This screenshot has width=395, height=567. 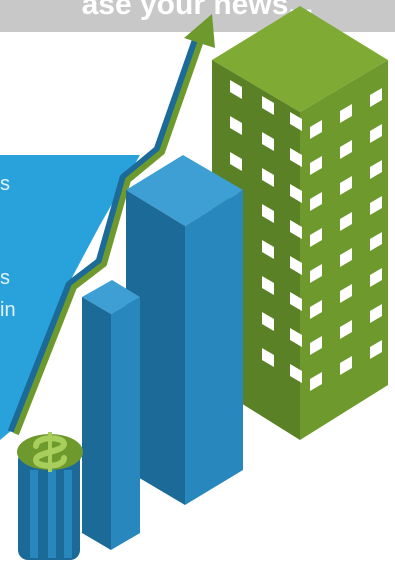 What do you see at coordinates (8, 310) in the screenshot?
I see `panel-text-line-3: in` at bounding box center [8, 310].